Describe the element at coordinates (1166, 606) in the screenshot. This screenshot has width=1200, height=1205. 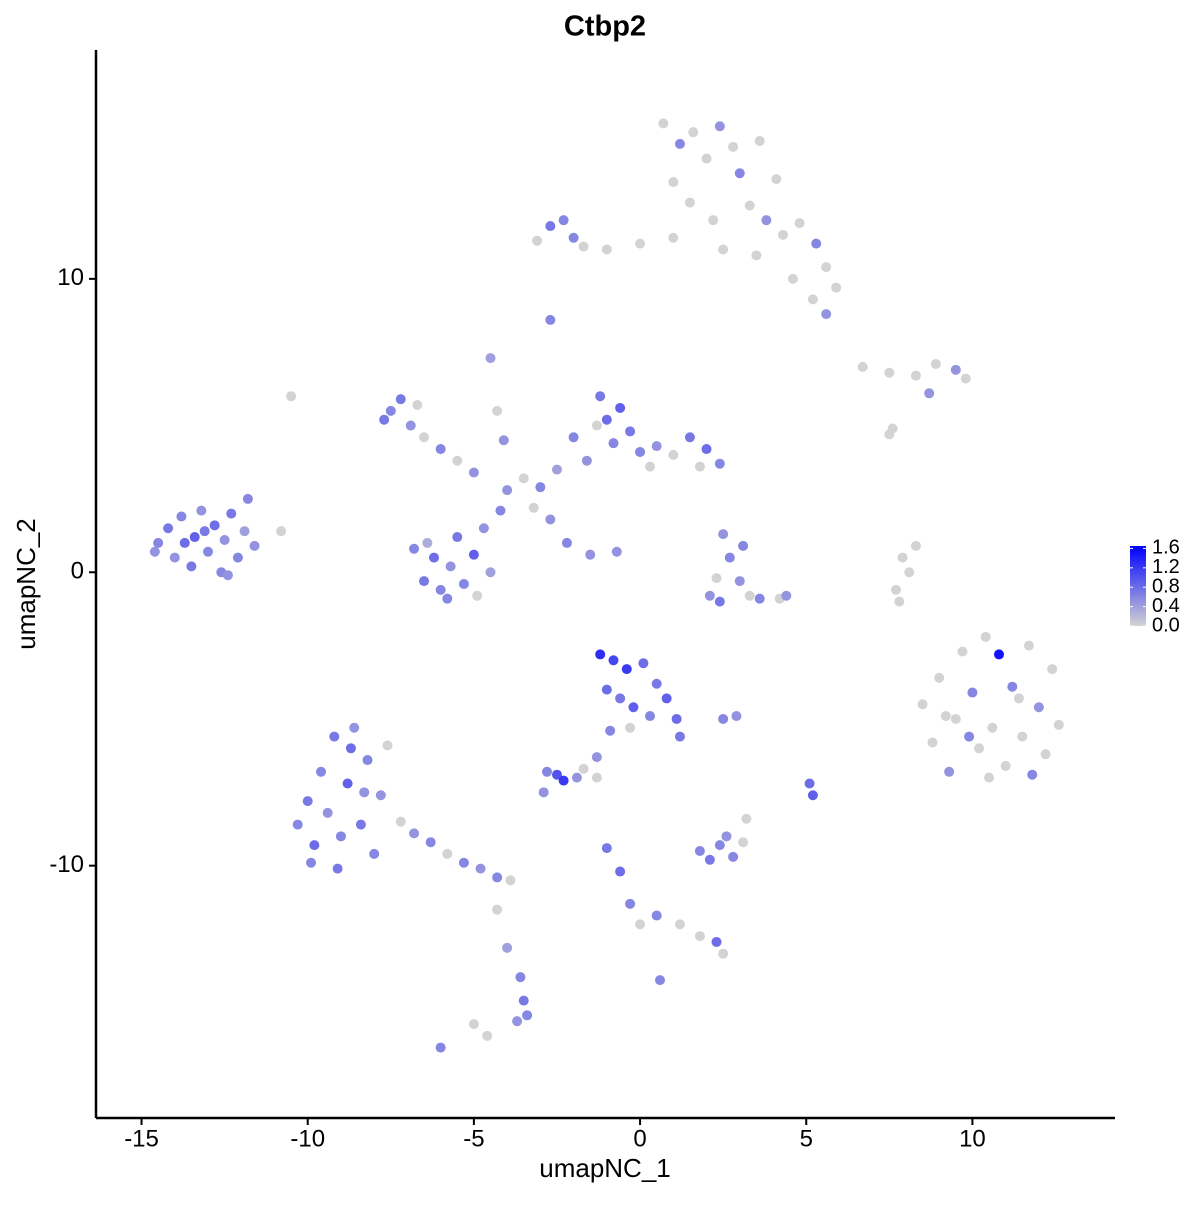
I see `color-tick-label: 0.4` at that location.